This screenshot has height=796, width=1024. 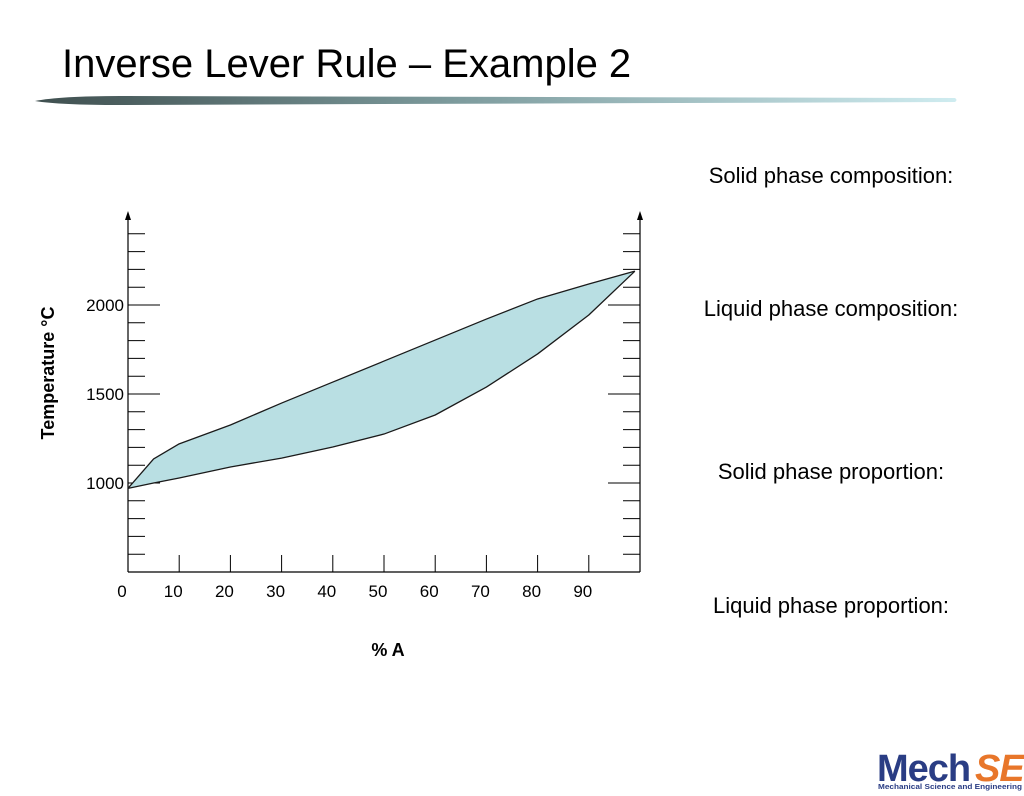 What do you see at coordinates (831, 175) in the screenshot?
I see `question: Solid phase composition:` at bounding box center [831, 175].